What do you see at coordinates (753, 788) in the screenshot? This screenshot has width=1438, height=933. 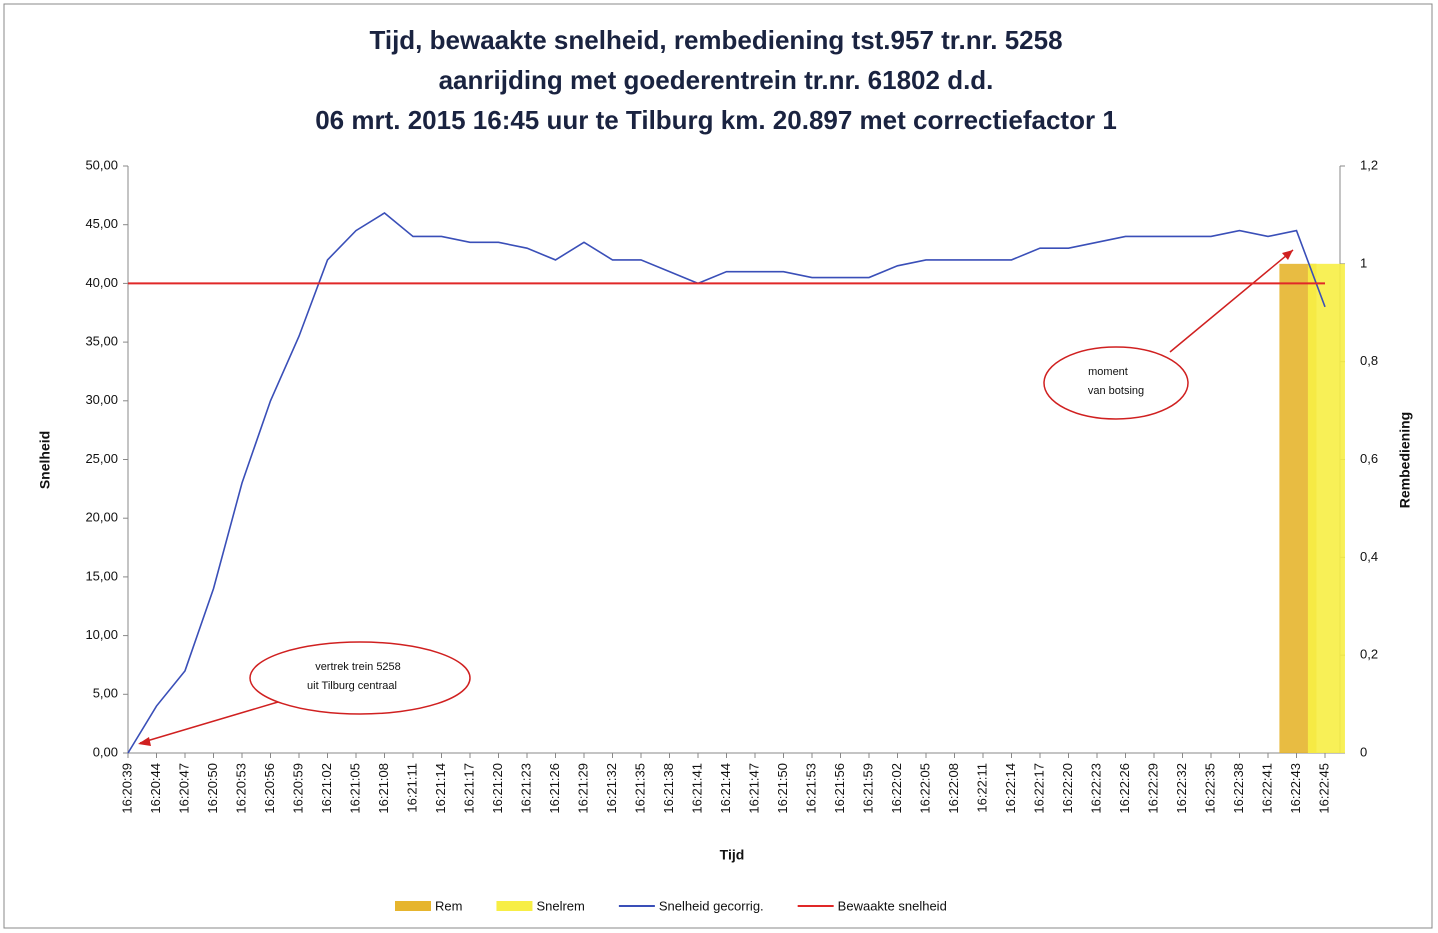 I see `x-tick-label: 16:21:47` at bounding box center [753, 788].